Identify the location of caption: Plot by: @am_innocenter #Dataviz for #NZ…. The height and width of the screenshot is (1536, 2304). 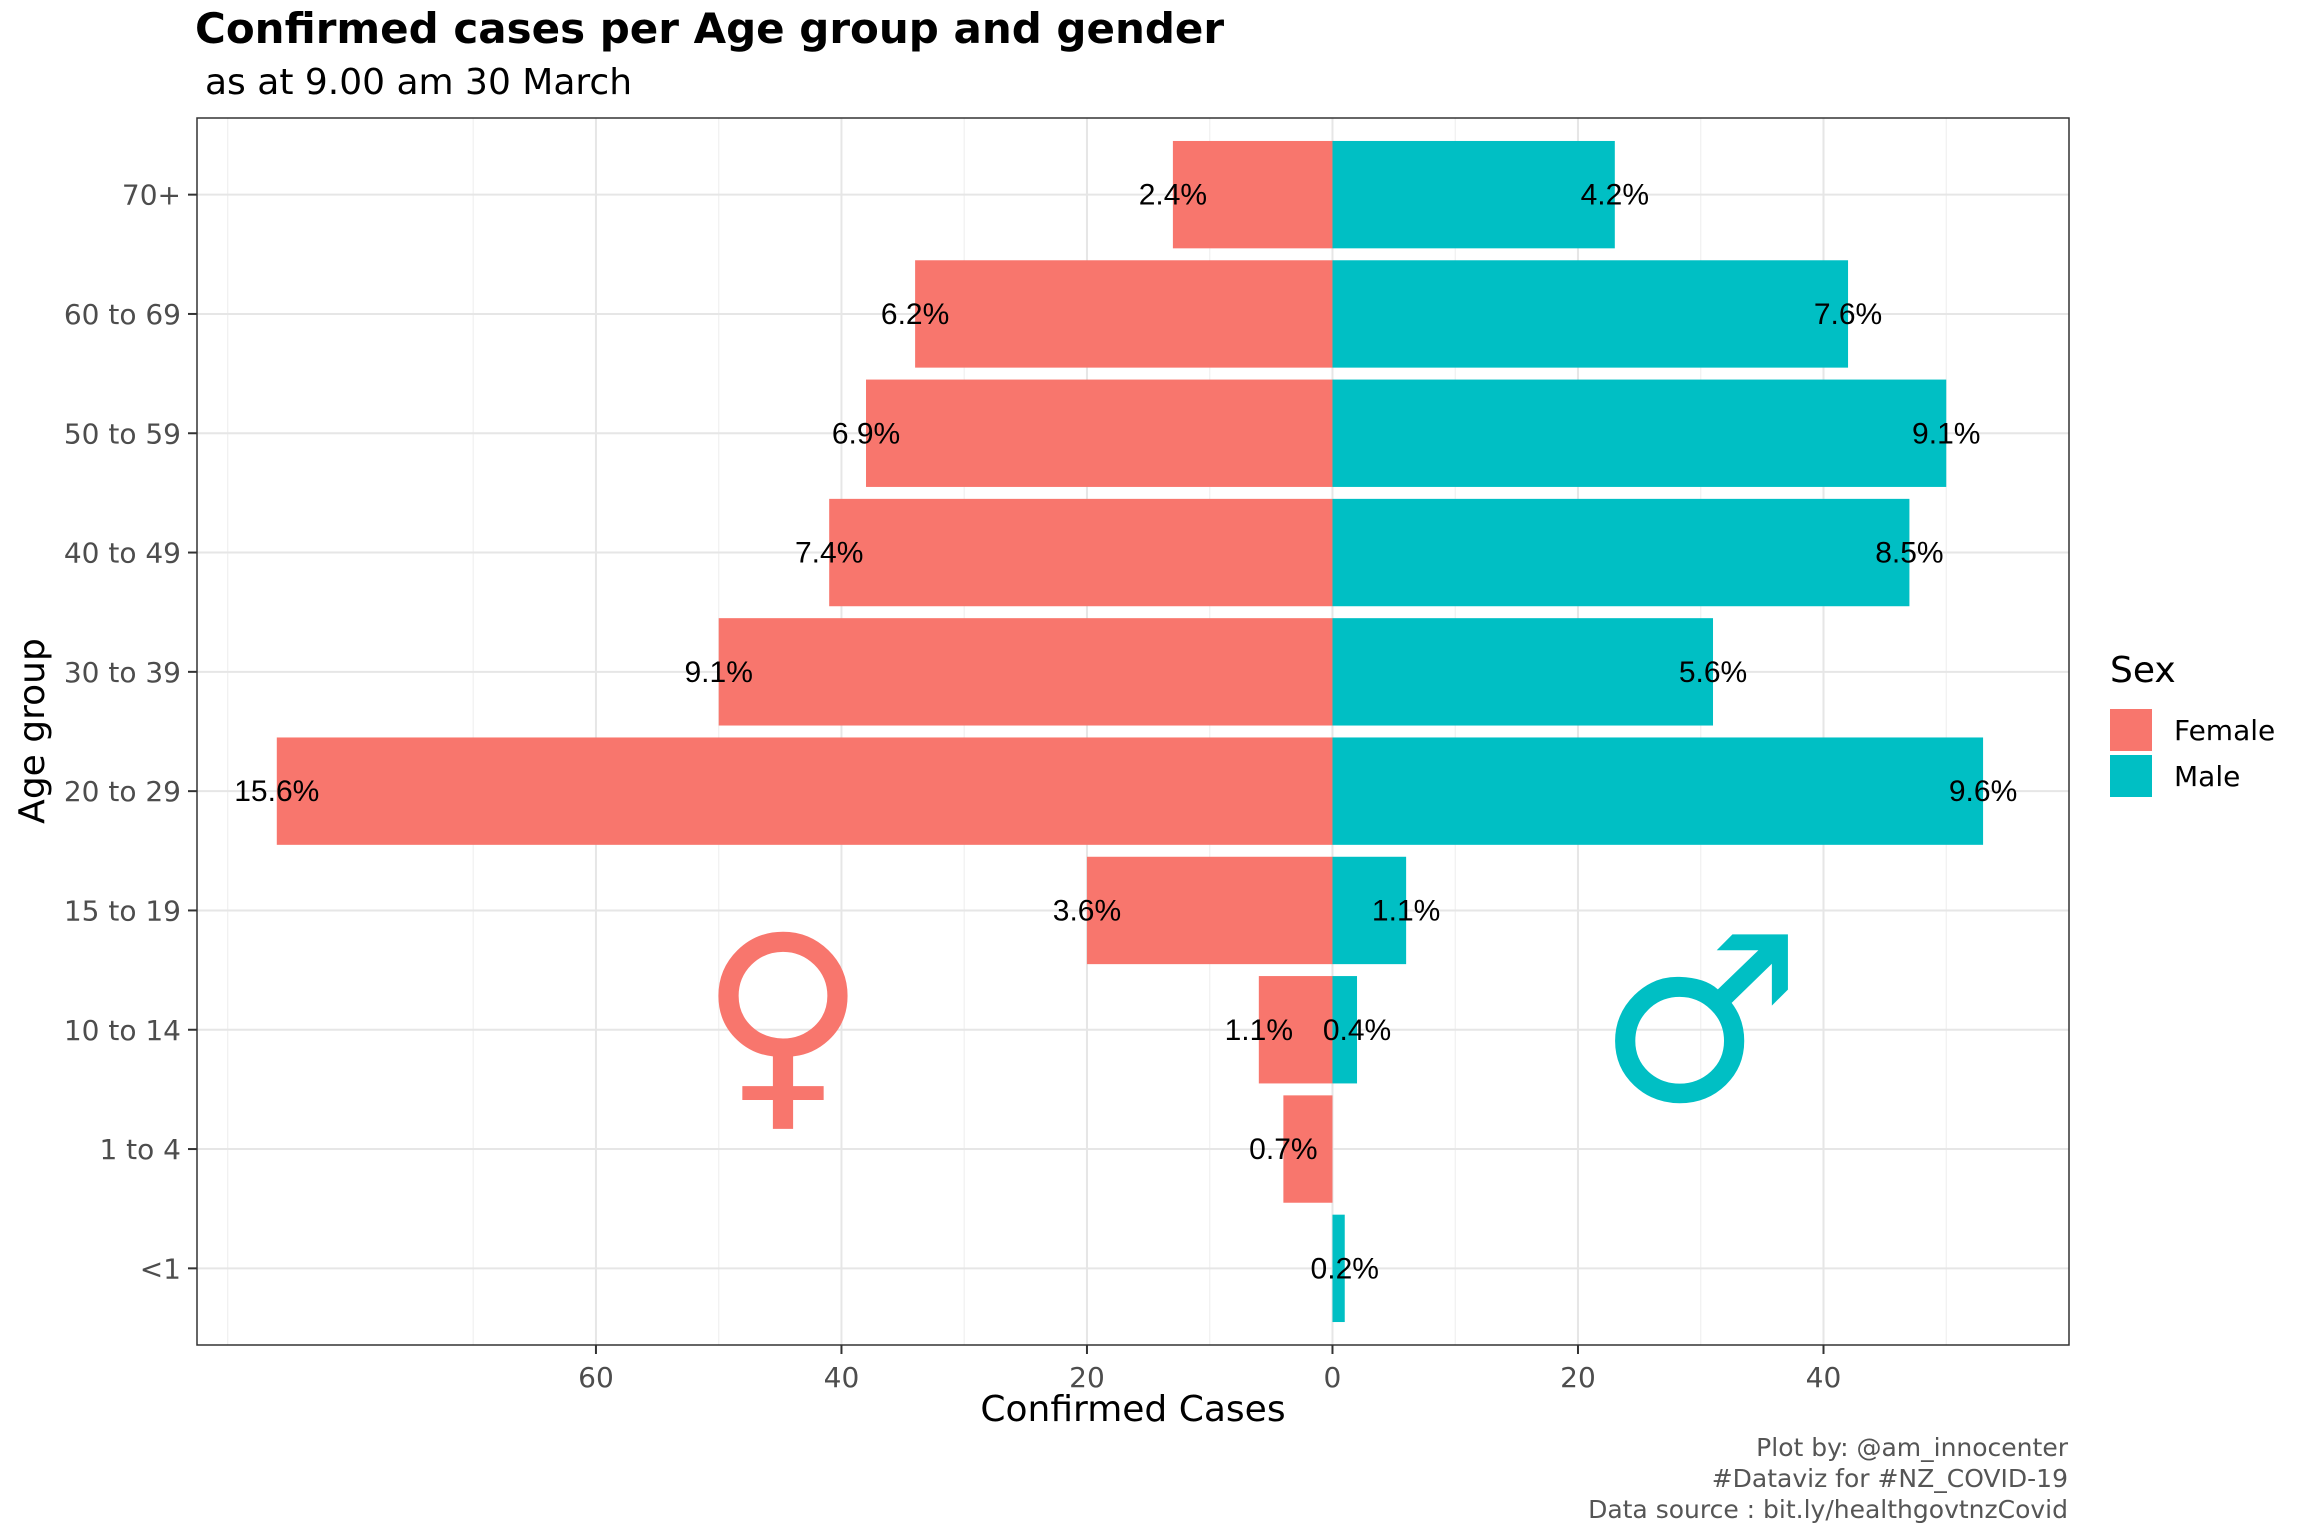
(1828, 1478).